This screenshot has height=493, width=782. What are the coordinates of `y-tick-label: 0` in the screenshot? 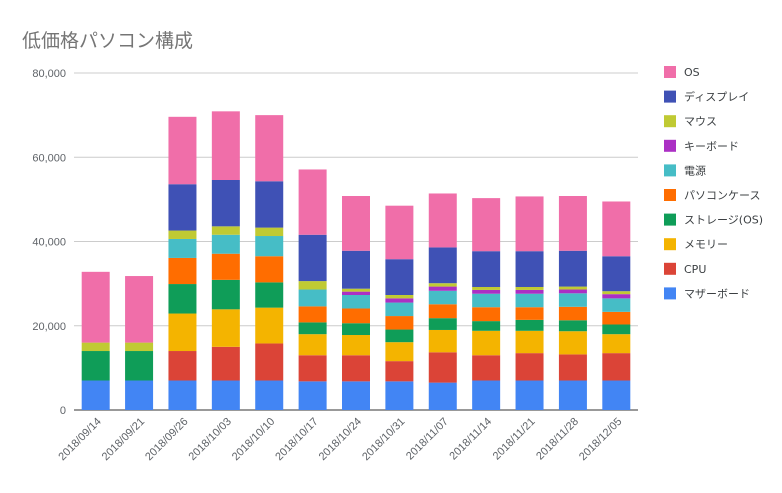 It's located at (63, 411).